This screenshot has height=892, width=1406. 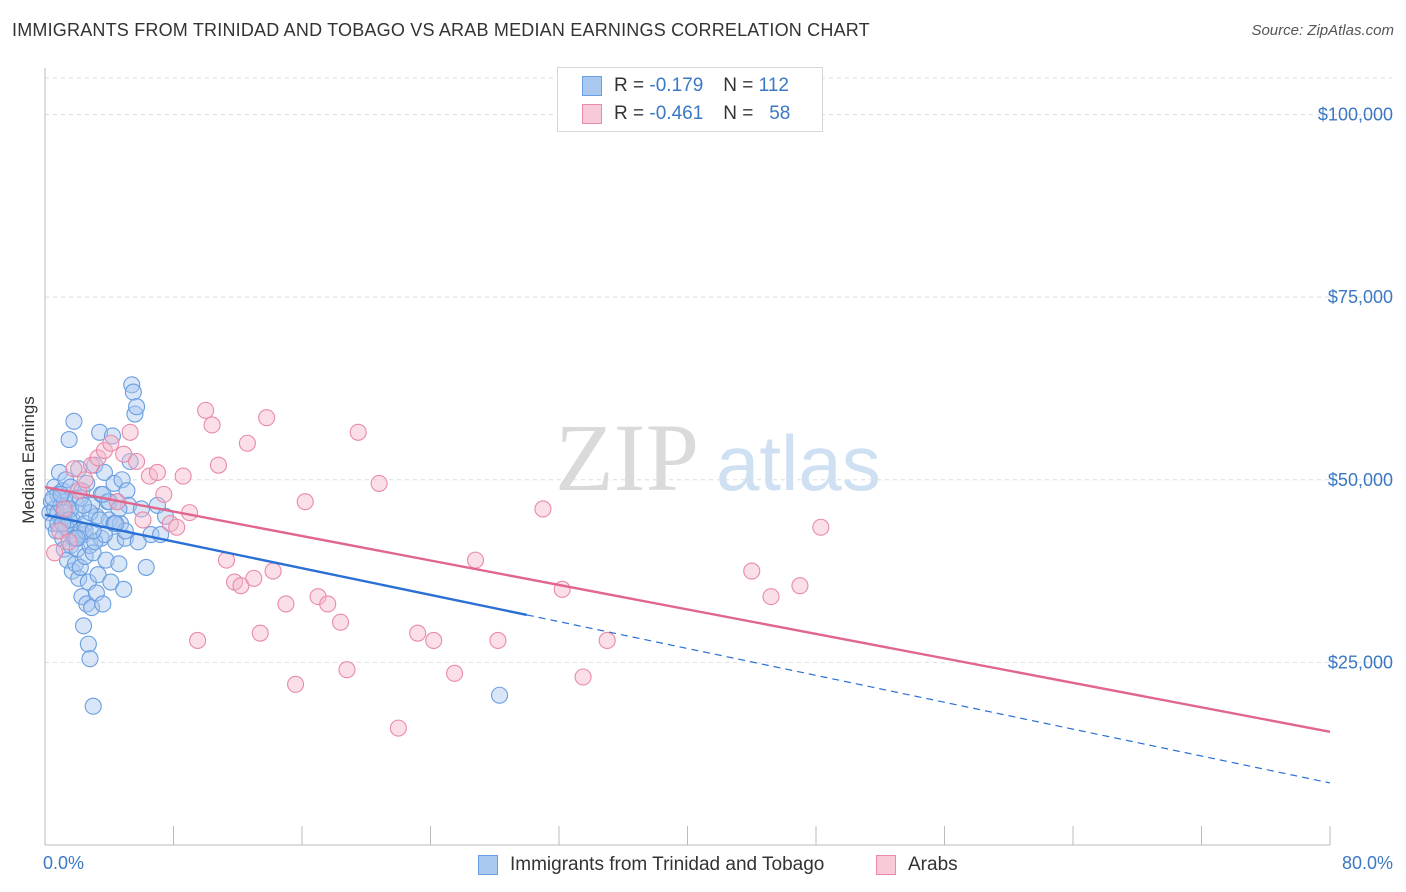 I want to click on trinidad-trend-line, so click(x=286, y=565).